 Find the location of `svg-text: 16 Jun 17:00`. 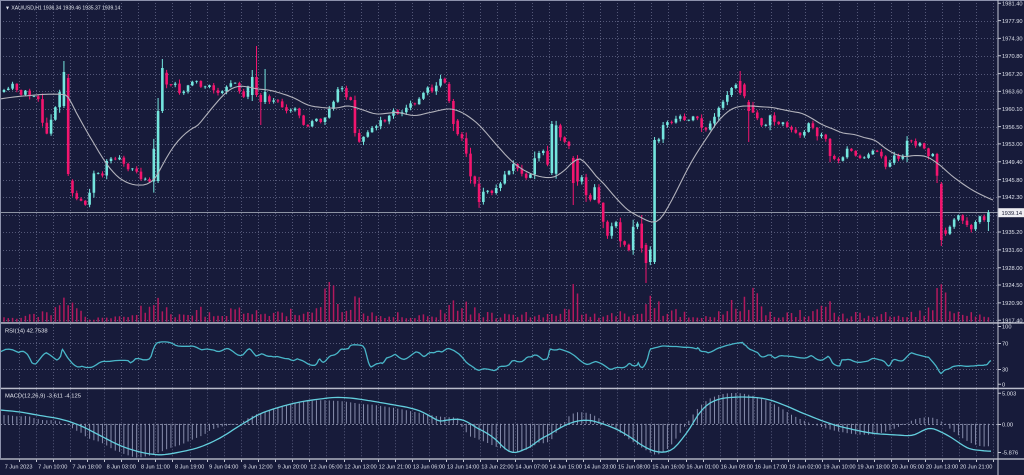

svg-text: 16 Jun 17:00 is located at coordinates (771, 468).